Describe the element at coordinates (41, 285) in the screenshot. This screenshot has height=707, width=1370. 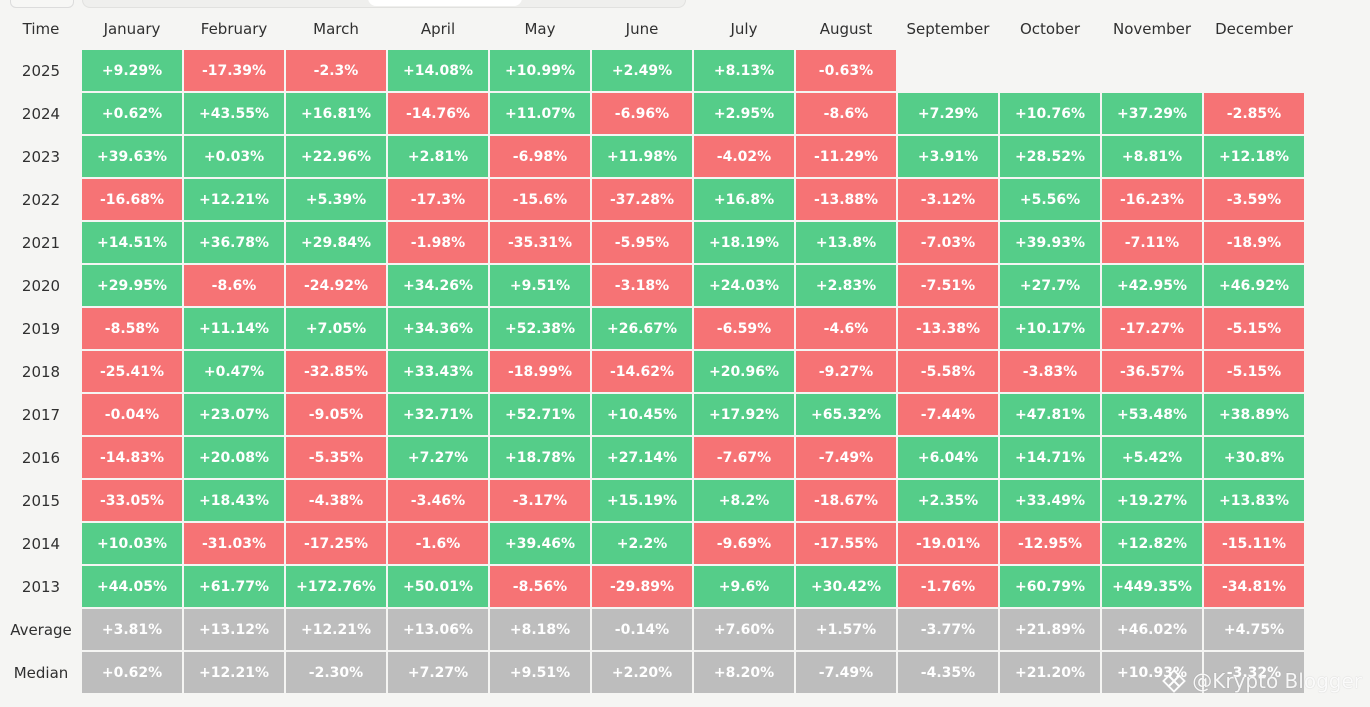
I see `row-label: 2020` at that location.